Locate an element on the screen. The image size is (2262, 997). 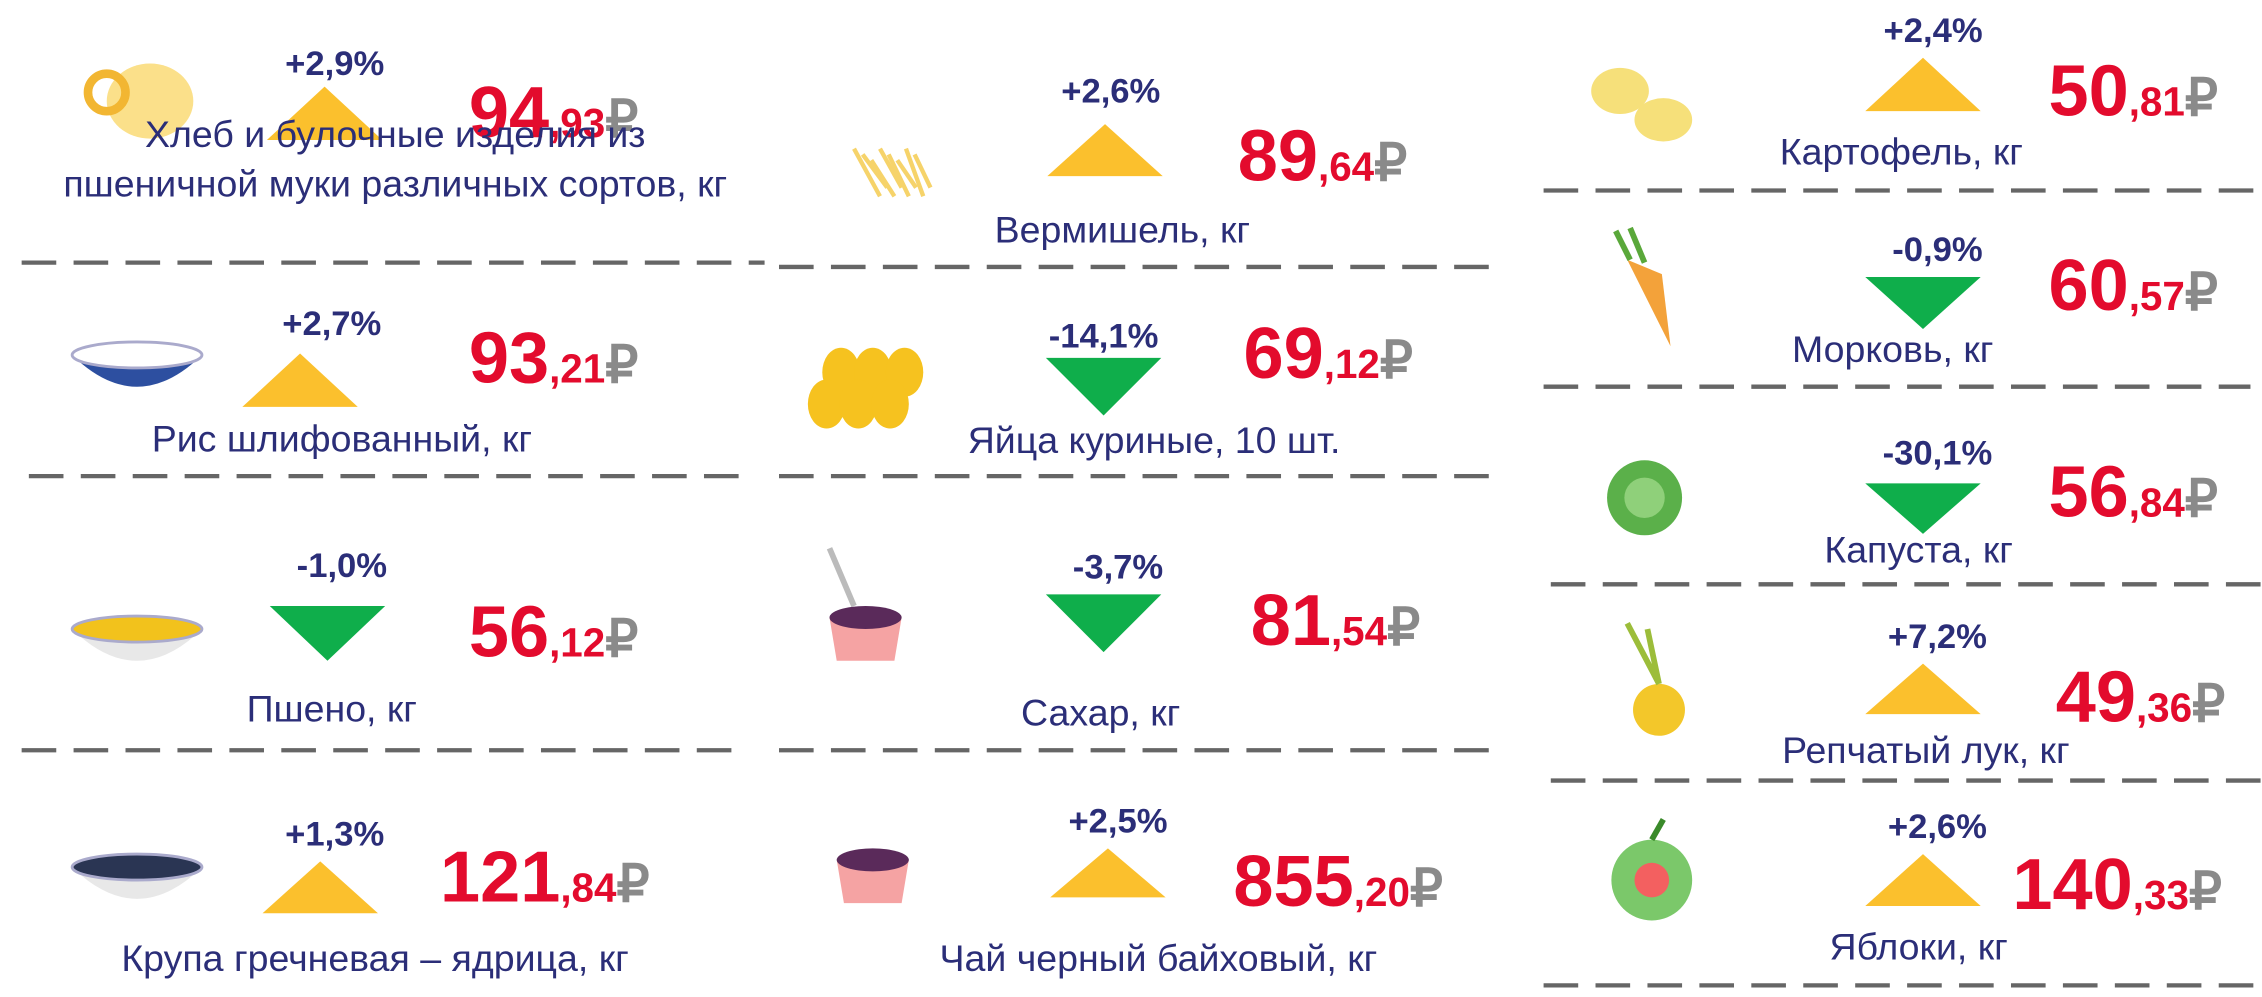
price-int: 60 is located at coordinates (2088, 286).